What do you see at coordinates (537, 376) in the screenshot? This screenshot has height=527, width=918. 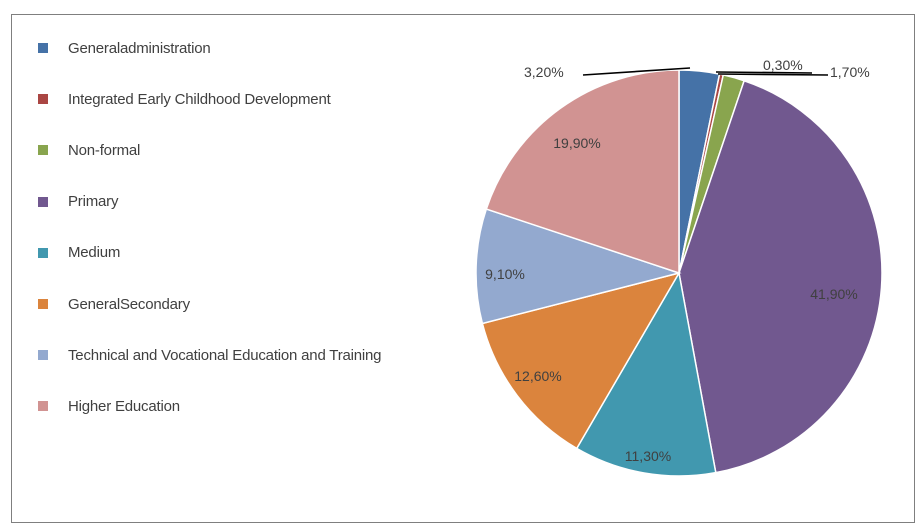 I see `data-label: 12,60%` at bounding box center [537, 376].